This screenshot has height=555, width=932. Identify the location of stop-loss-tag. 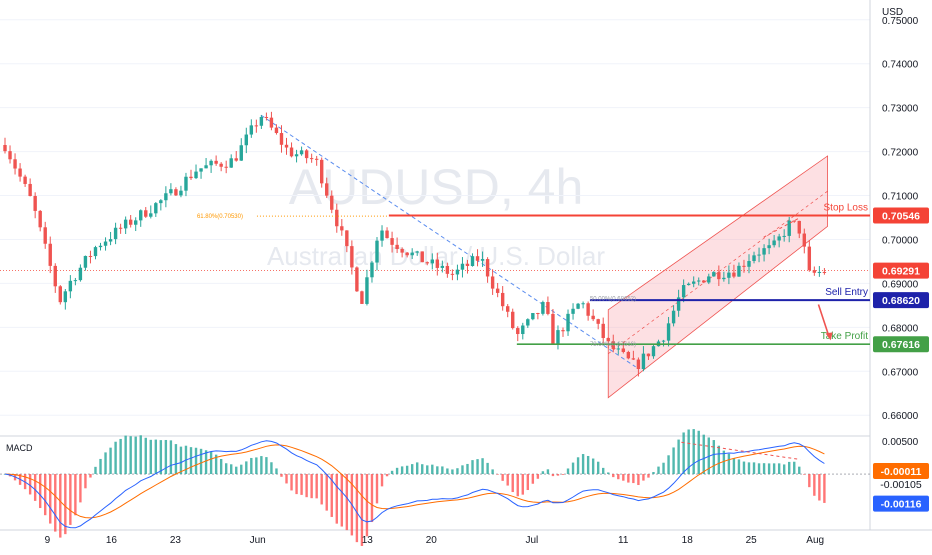
(901, 215).